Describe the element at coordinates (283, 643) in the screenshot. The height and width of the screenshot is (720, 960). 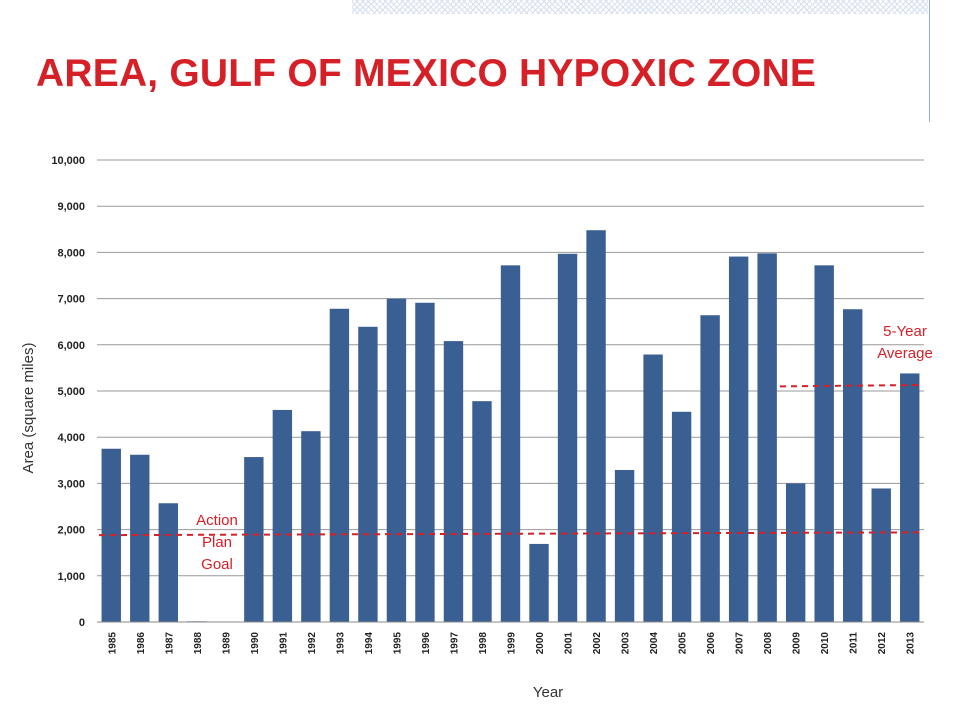
I see `x-tick-label: 1991` at that location.